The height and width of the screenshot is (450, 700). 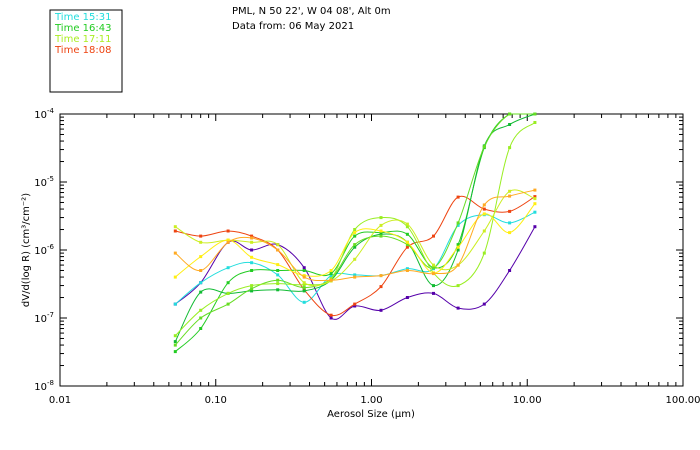 What do you see at coordinates (293, 26) in the screenshot?
I see `header-date: Data from: 06 May 2021` at bounding box center [293, 26].